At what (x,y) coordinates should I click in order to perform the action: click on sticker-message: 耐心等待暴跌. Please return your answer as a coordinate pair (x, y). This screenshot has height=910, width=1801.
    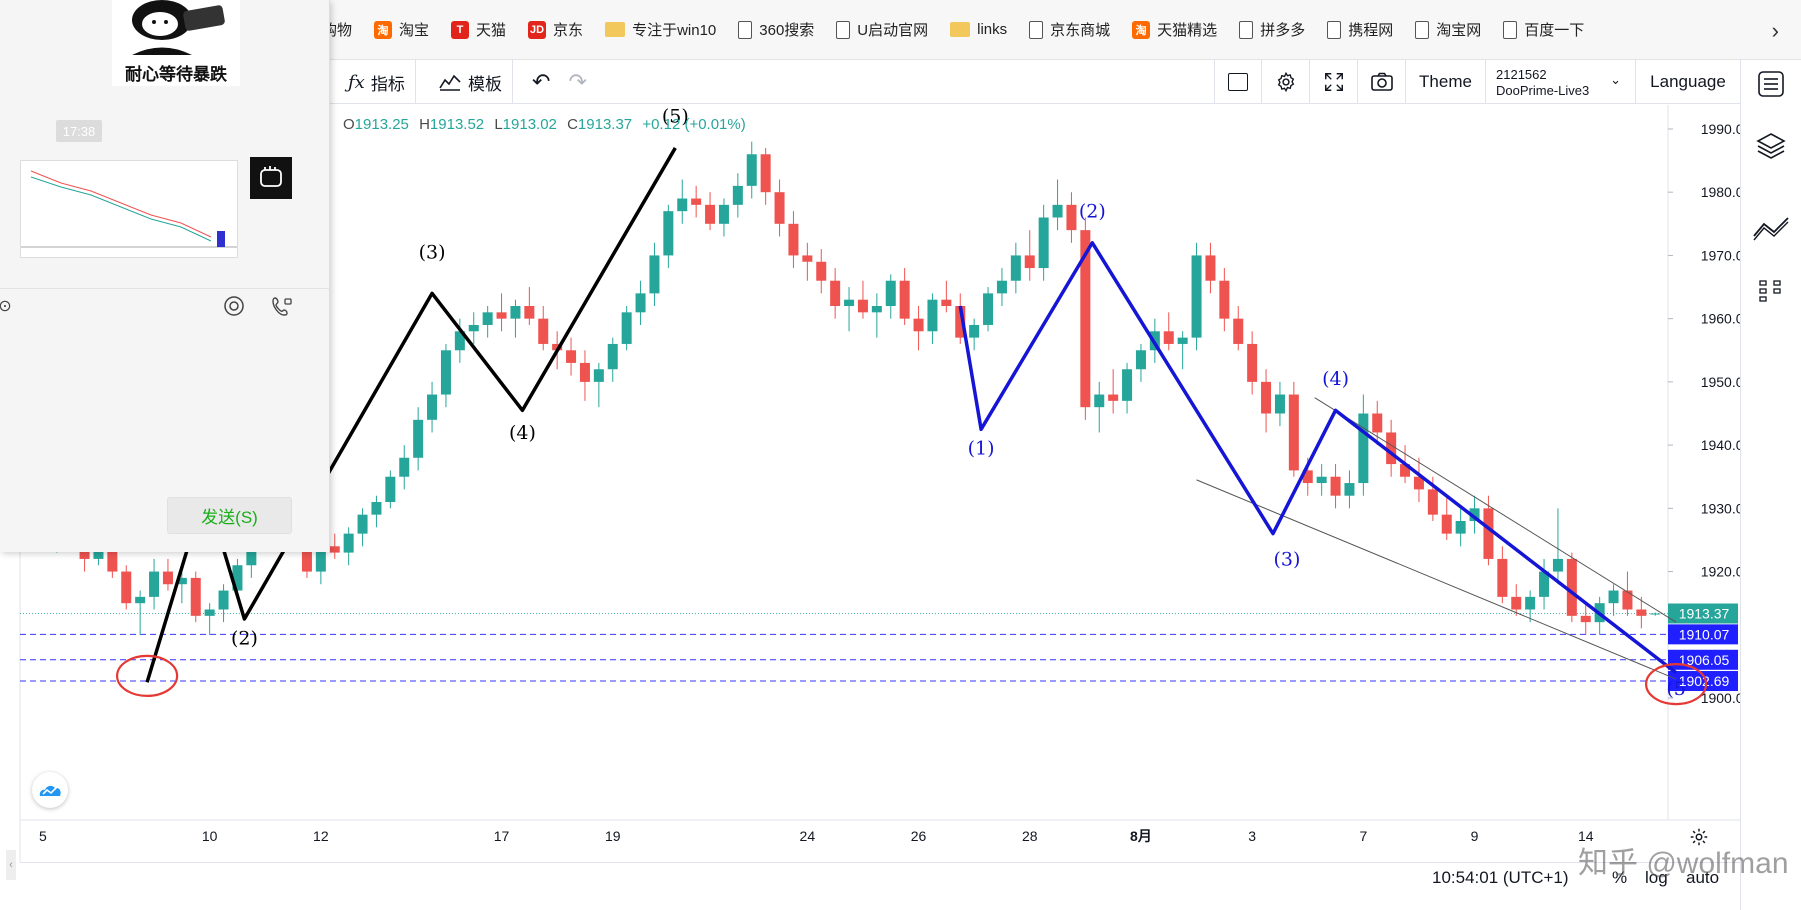
    Looking at the image, I should click on (176, 43).